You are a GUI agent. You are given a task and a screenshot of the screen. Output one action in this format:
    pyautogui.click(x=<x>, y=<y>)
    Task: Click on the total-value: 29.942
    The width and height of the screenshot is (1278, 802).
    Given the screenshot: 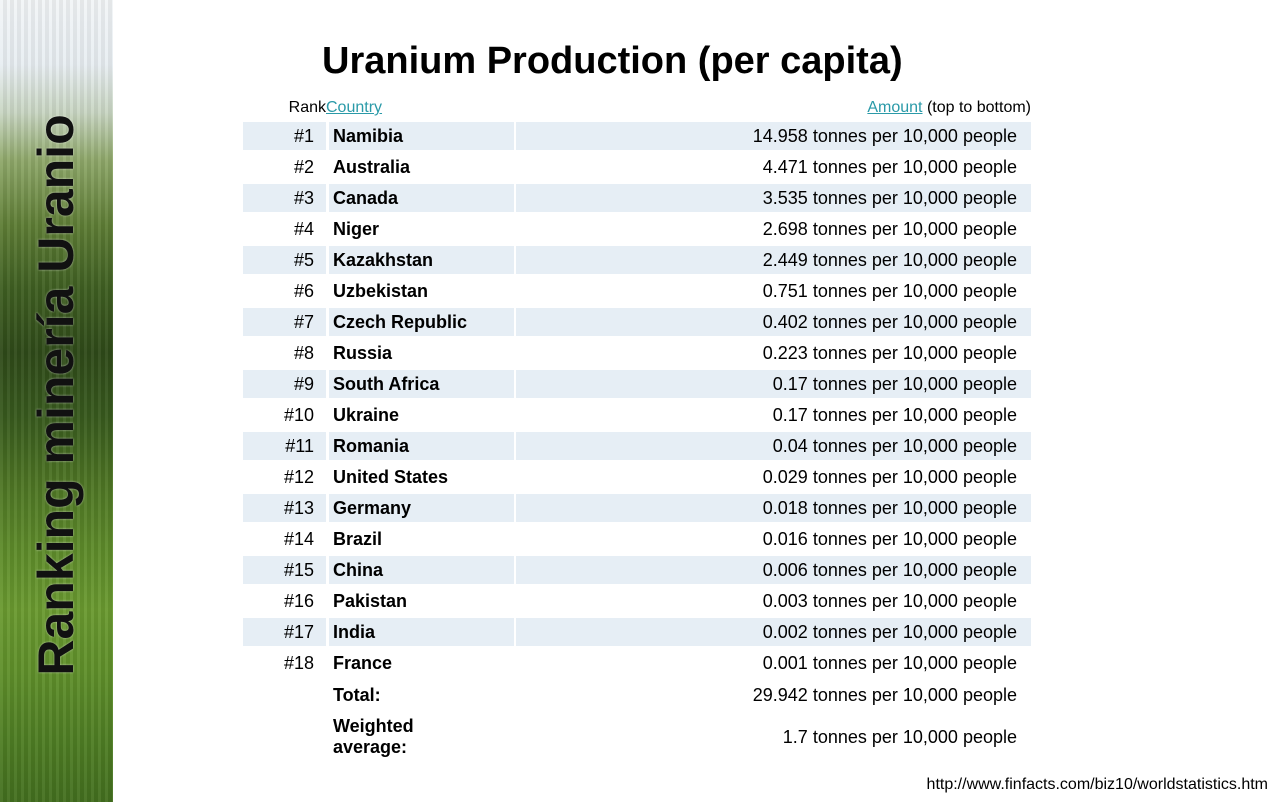 What is the action you would take?
    pyautogui.click(x=780, y=694)
    